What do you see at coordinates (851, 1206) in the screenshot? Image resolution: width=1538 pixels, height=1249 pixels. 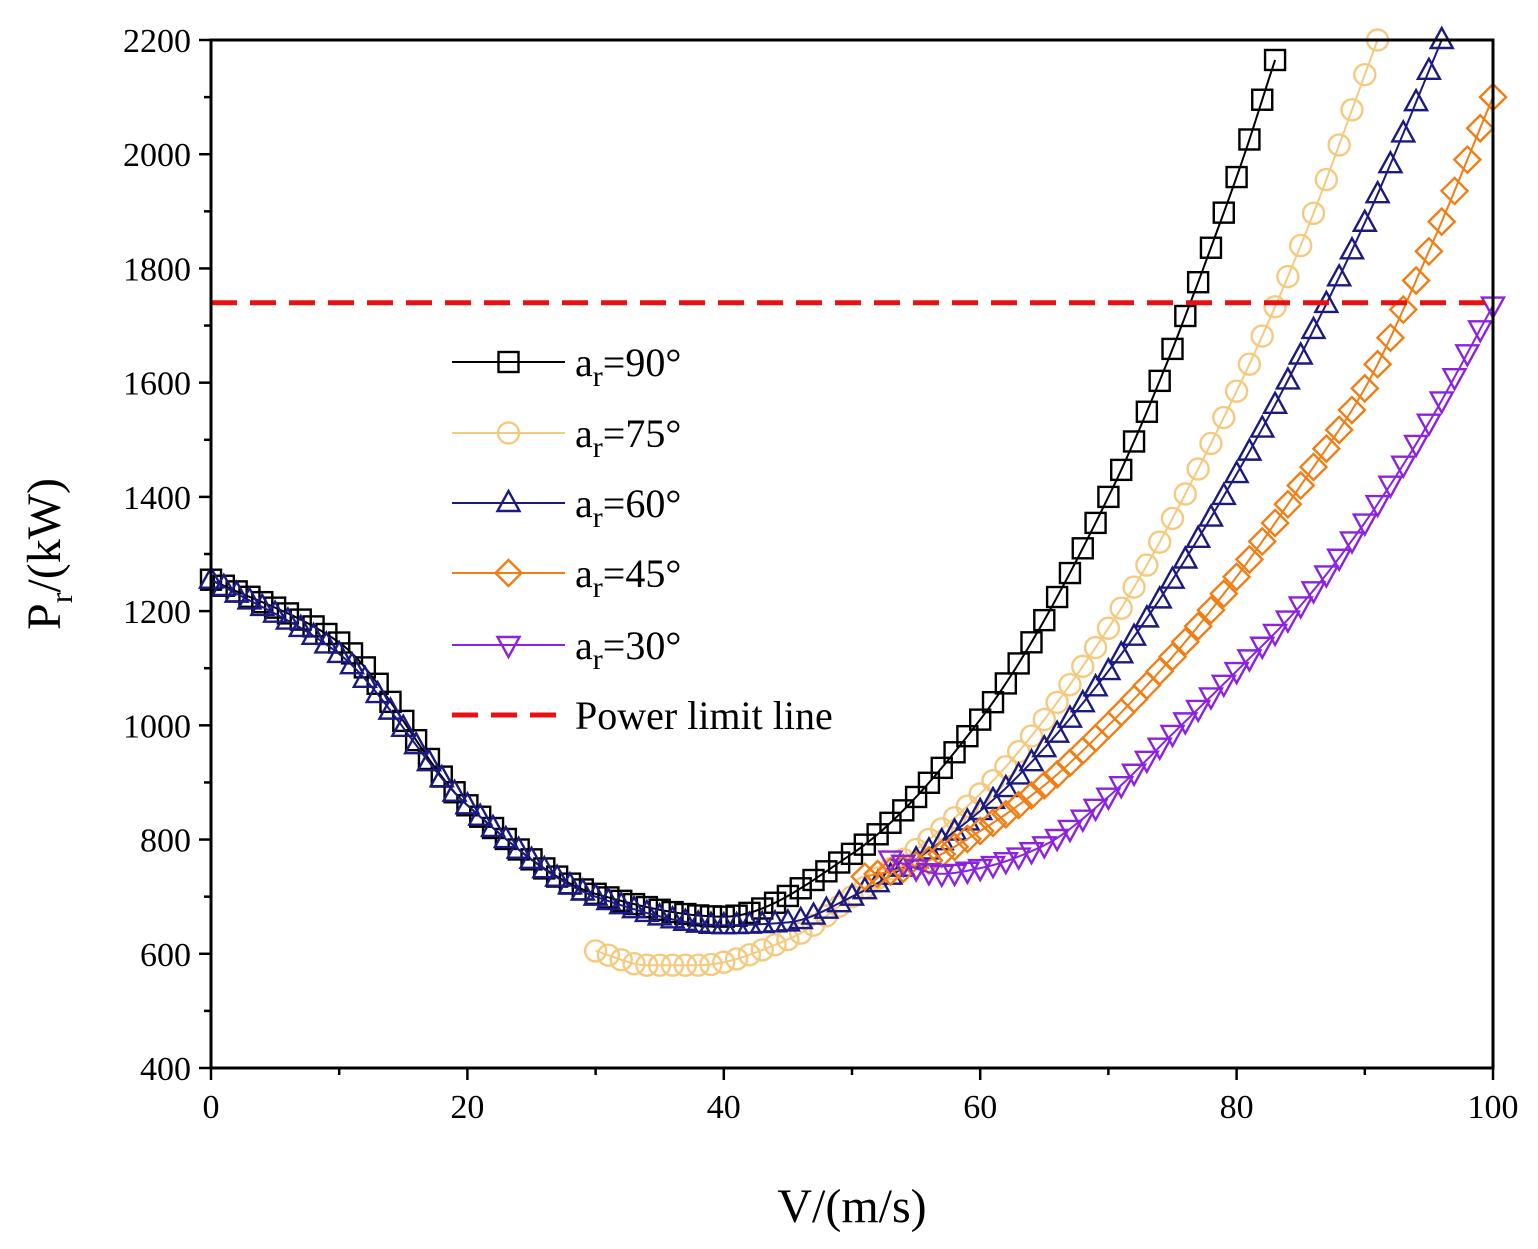 I see `x-axis-title: V/(m/s)` at bounding box center [851, 1206].